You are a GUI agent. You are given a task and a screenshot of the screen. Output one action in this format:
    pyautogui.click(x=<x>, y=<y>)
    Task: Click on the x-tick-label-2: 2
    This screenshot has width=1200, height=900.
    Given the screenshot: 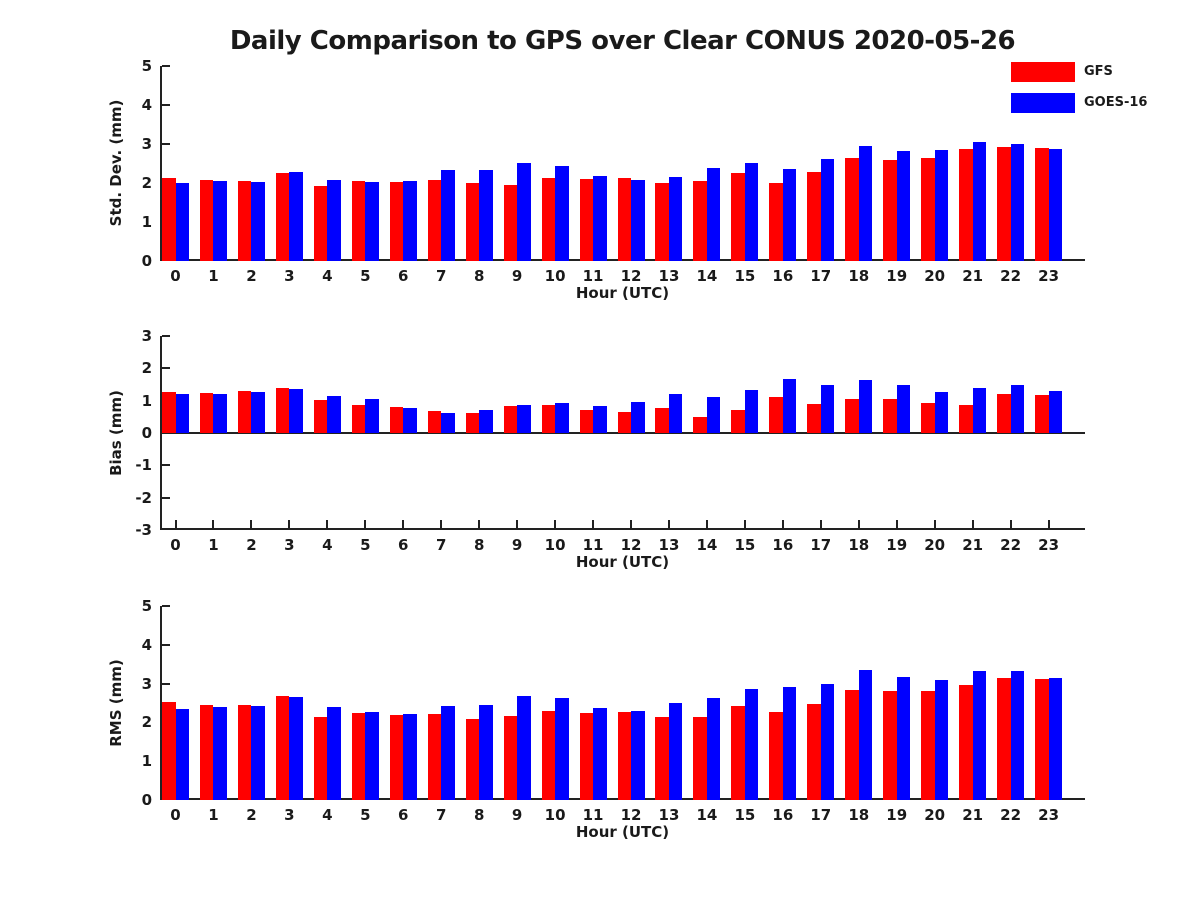 What is the action you would take?
    pyautogui.click(x=251, y=815)
    